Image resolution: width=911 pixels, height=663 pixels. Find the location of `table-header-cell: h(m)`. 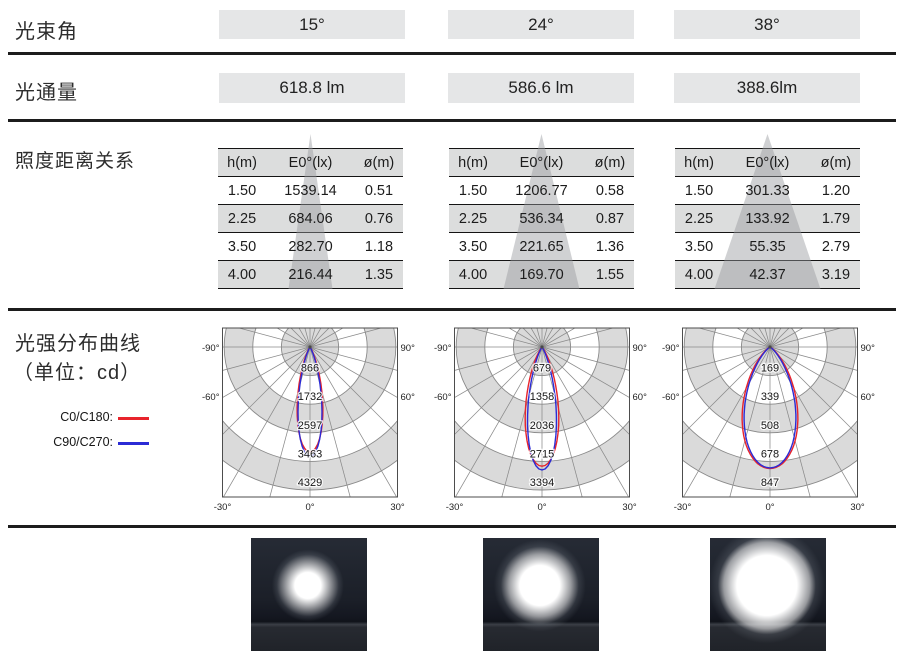

table-header-cell: h(m) is located at coordinates (242, 162).